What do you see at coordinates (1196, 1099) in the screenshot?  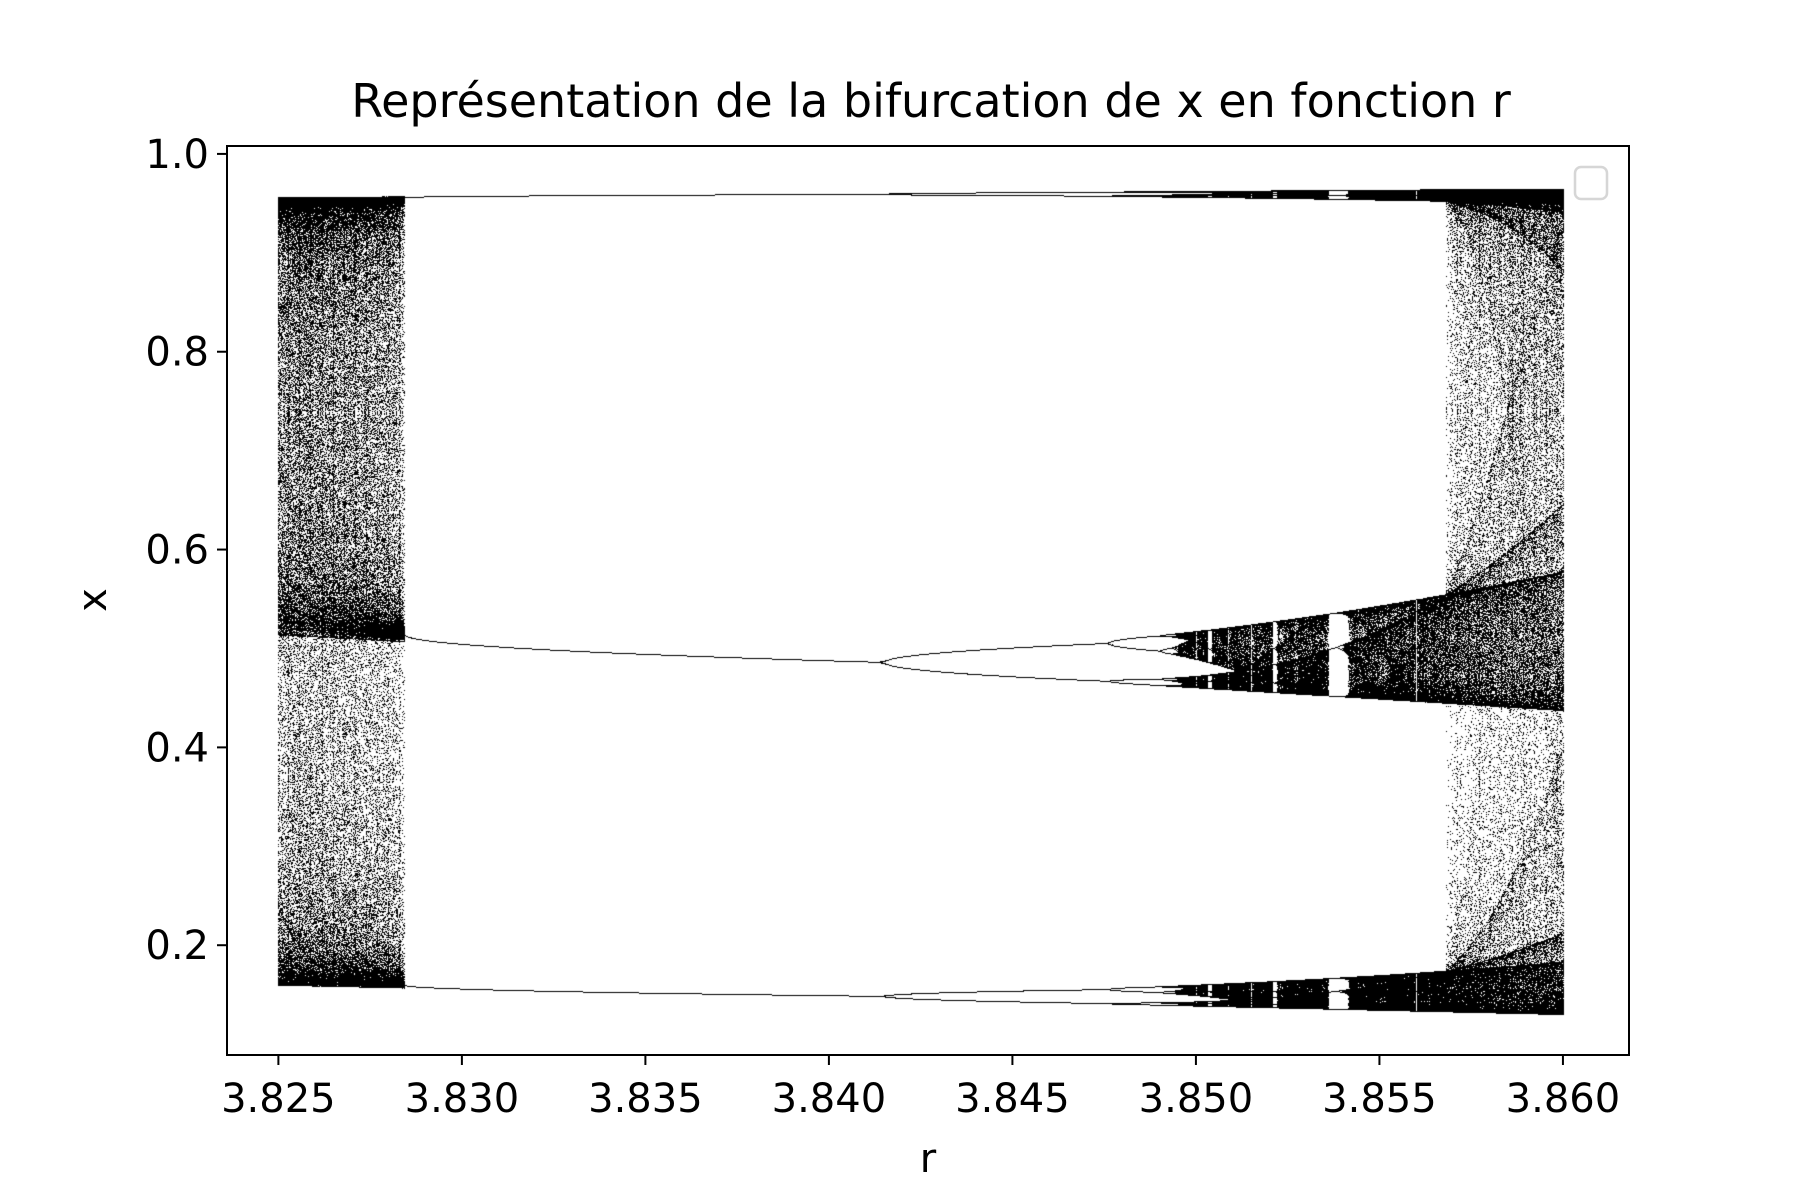 I see `x-tick-label: 3.850` at bounding box center [1196, 1099].